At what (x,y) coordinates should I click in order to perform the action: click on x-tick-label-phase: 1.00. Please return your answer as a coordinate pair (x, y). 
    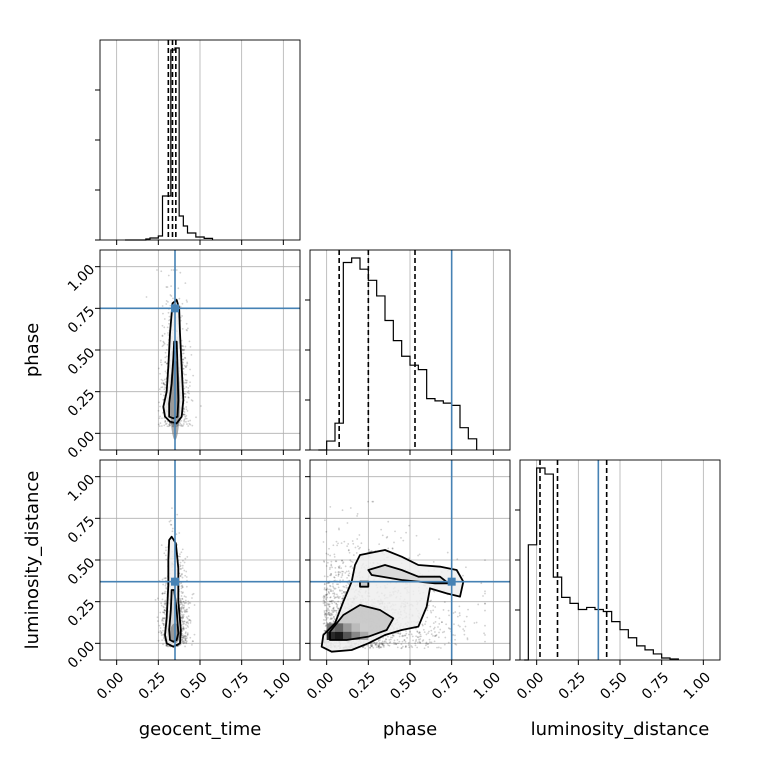
    Looking at the image, I should click on (487, 685).